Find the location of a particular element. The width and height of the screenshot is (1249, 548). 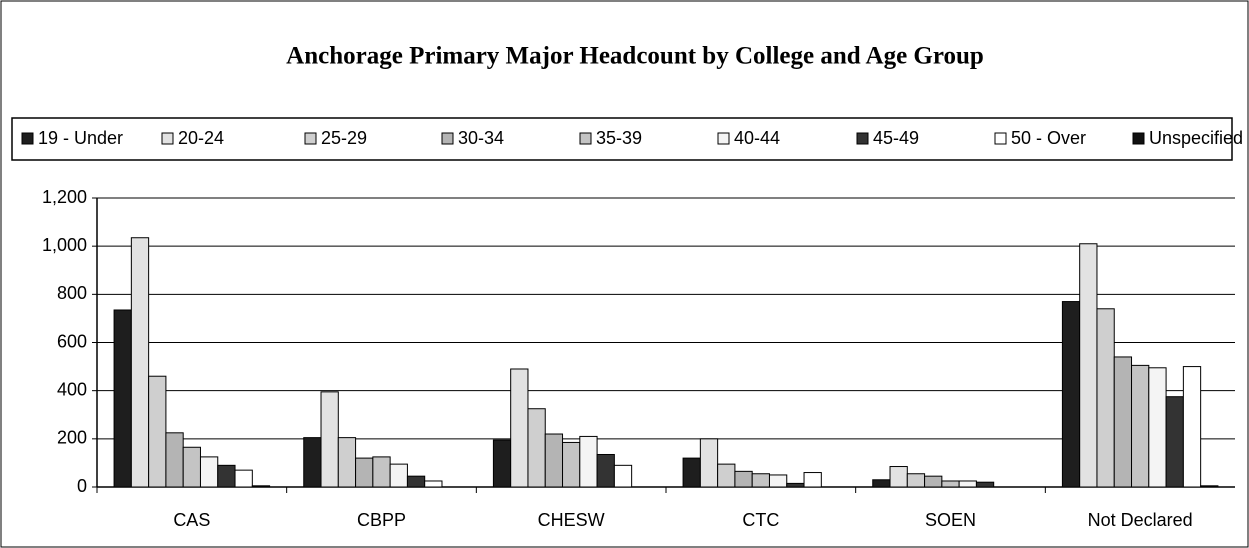

x-tick-label: SOEN is located at coordinates (950, 520).